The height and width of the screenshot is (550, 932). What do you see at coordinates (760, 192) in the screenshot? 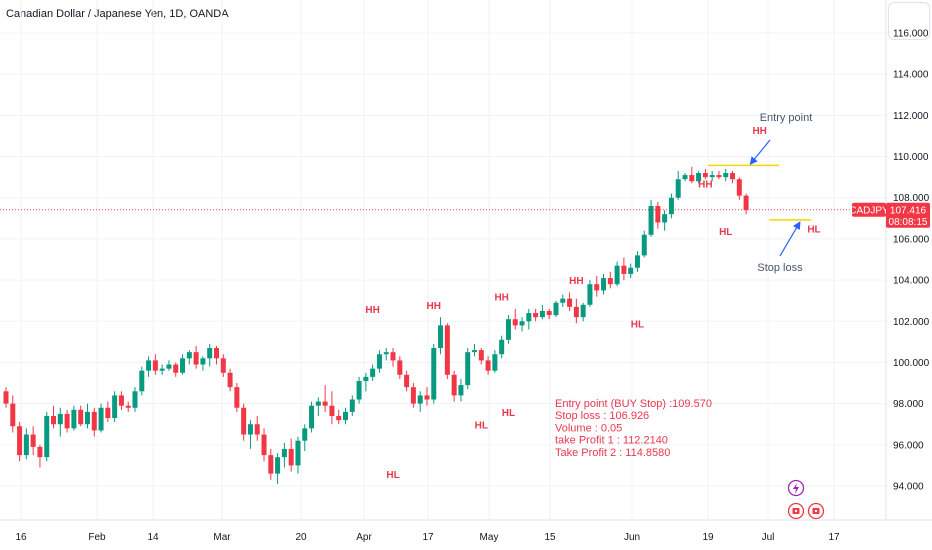
I see `level-lines` at bounding box center [760, 192].